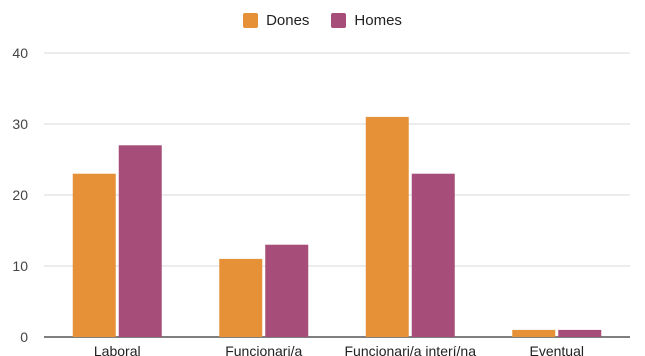 The image size is (645, 356). What do you see at coordinates (20, 266) in the screenshot?
I see `y-tick-label-10: 10` at bounding box center [20, 266].